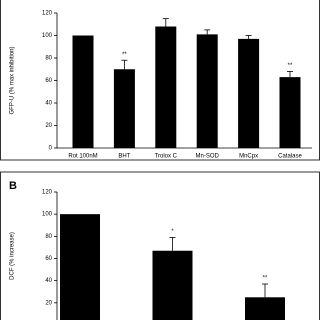 The width and height of the screenshot is (320, 320). I want to click on x-tick-label: Trolox C, so click(166, 157).